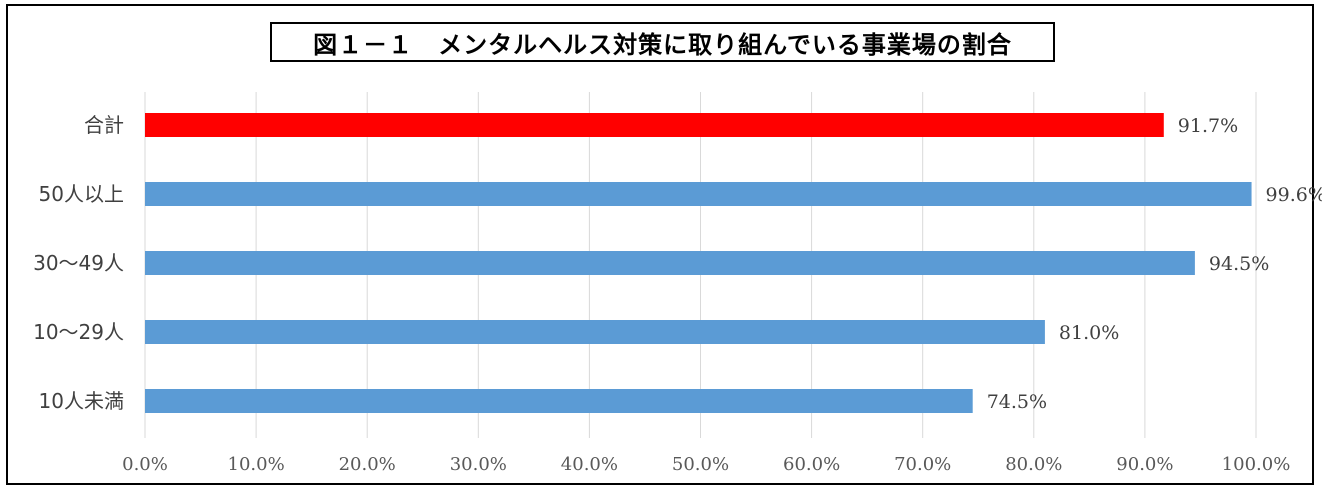 This screenshot has height=491, width=1322. Describe the element at coordinates (811, 464) in the screenshot. I see `x-tick-label: 60.0%` at that location.